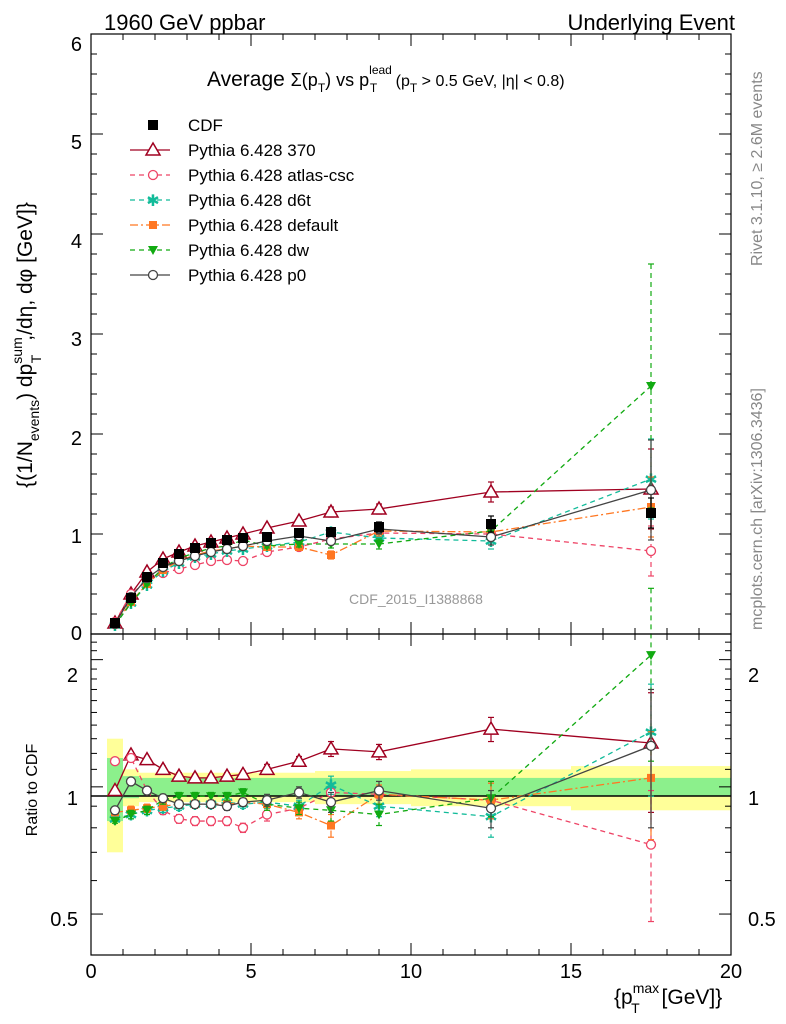 The width and height of the screenshot is (786, 1024). Describe the element at coordinates (249, 250) in the screenshot. I see `legend-label-dw: Pythia 6.428 dw` at that location.